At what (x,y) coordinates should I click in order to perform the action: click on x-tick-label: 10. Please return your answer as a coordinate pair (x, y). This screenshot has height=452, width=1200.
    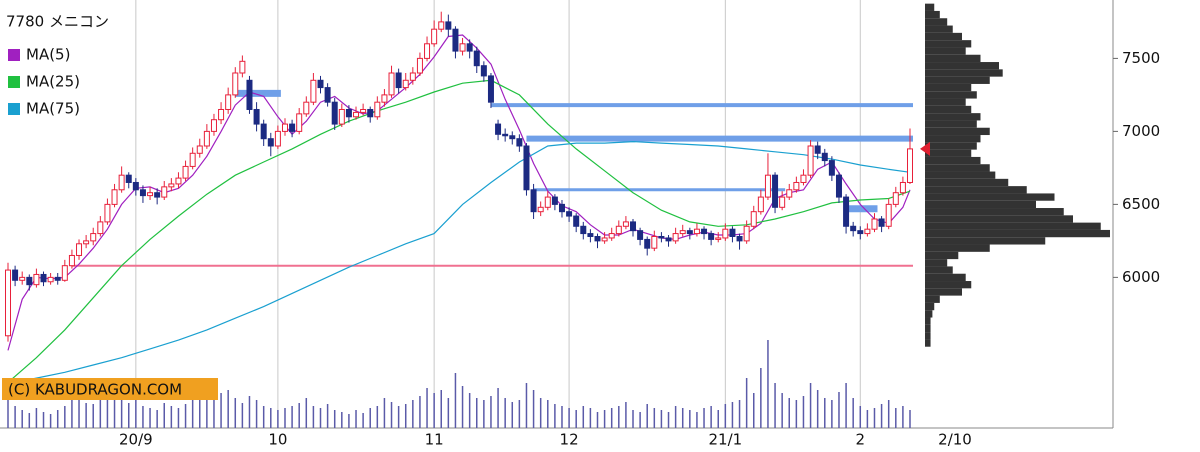
    Looking at the image, I should click on (277, 440).